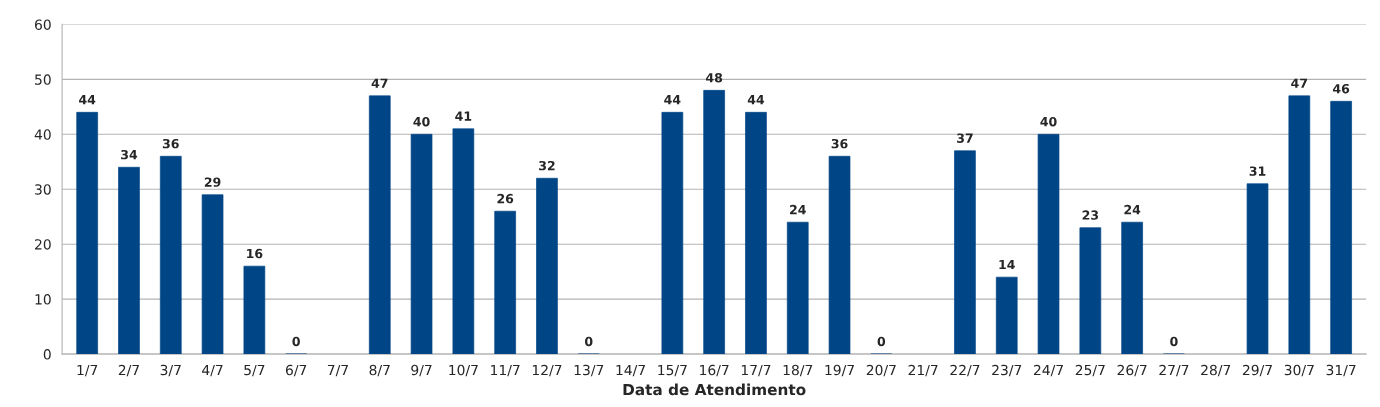  Describe the element at coordinates (798, 370) in the screenshot. I see `x-tick-label: 18/7` at that location.